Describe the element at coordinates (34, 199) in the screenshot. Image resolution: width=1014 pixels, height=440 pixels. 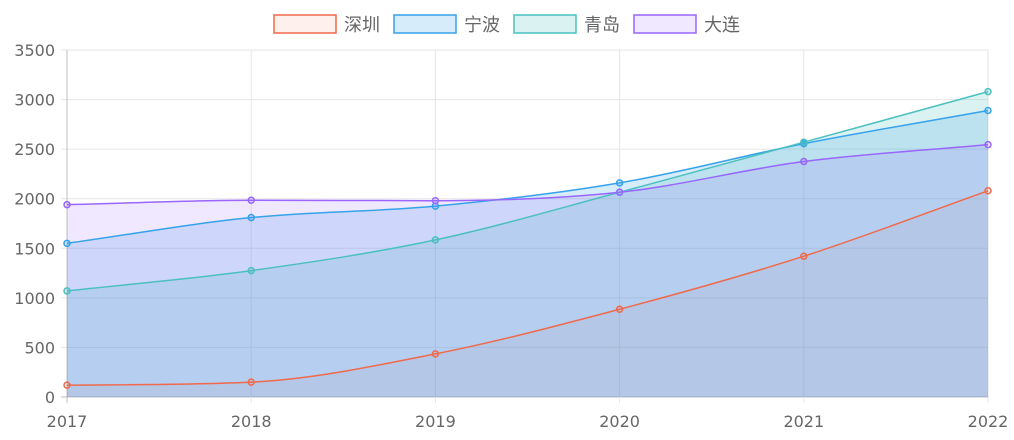
I see `y-tick-label: 2000` at that location.